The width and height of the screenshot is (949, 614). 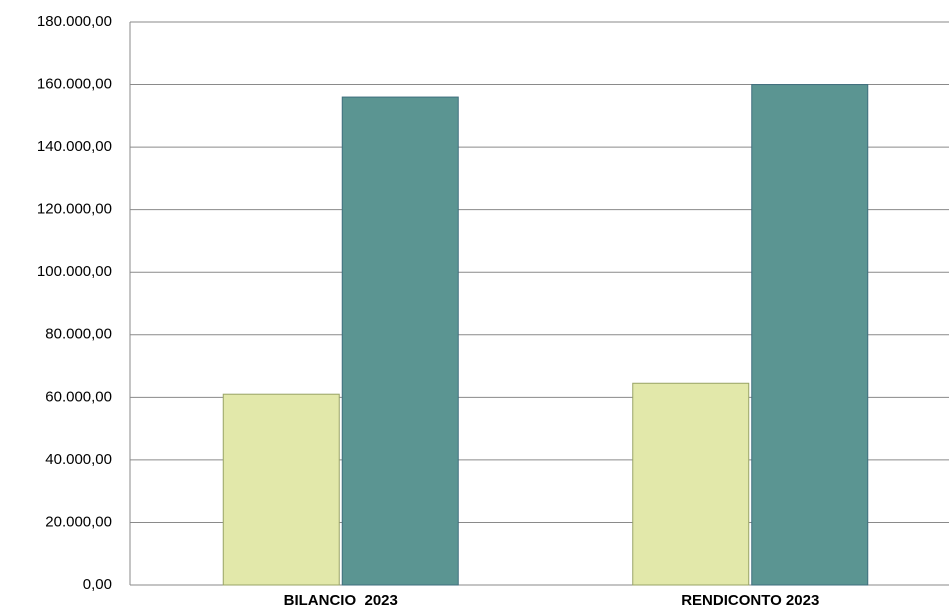 What do you see at coordinates (74, 84) in the screenshot?
I see `y-tick-label: 160.000,00` at bounding box center [74, 84].